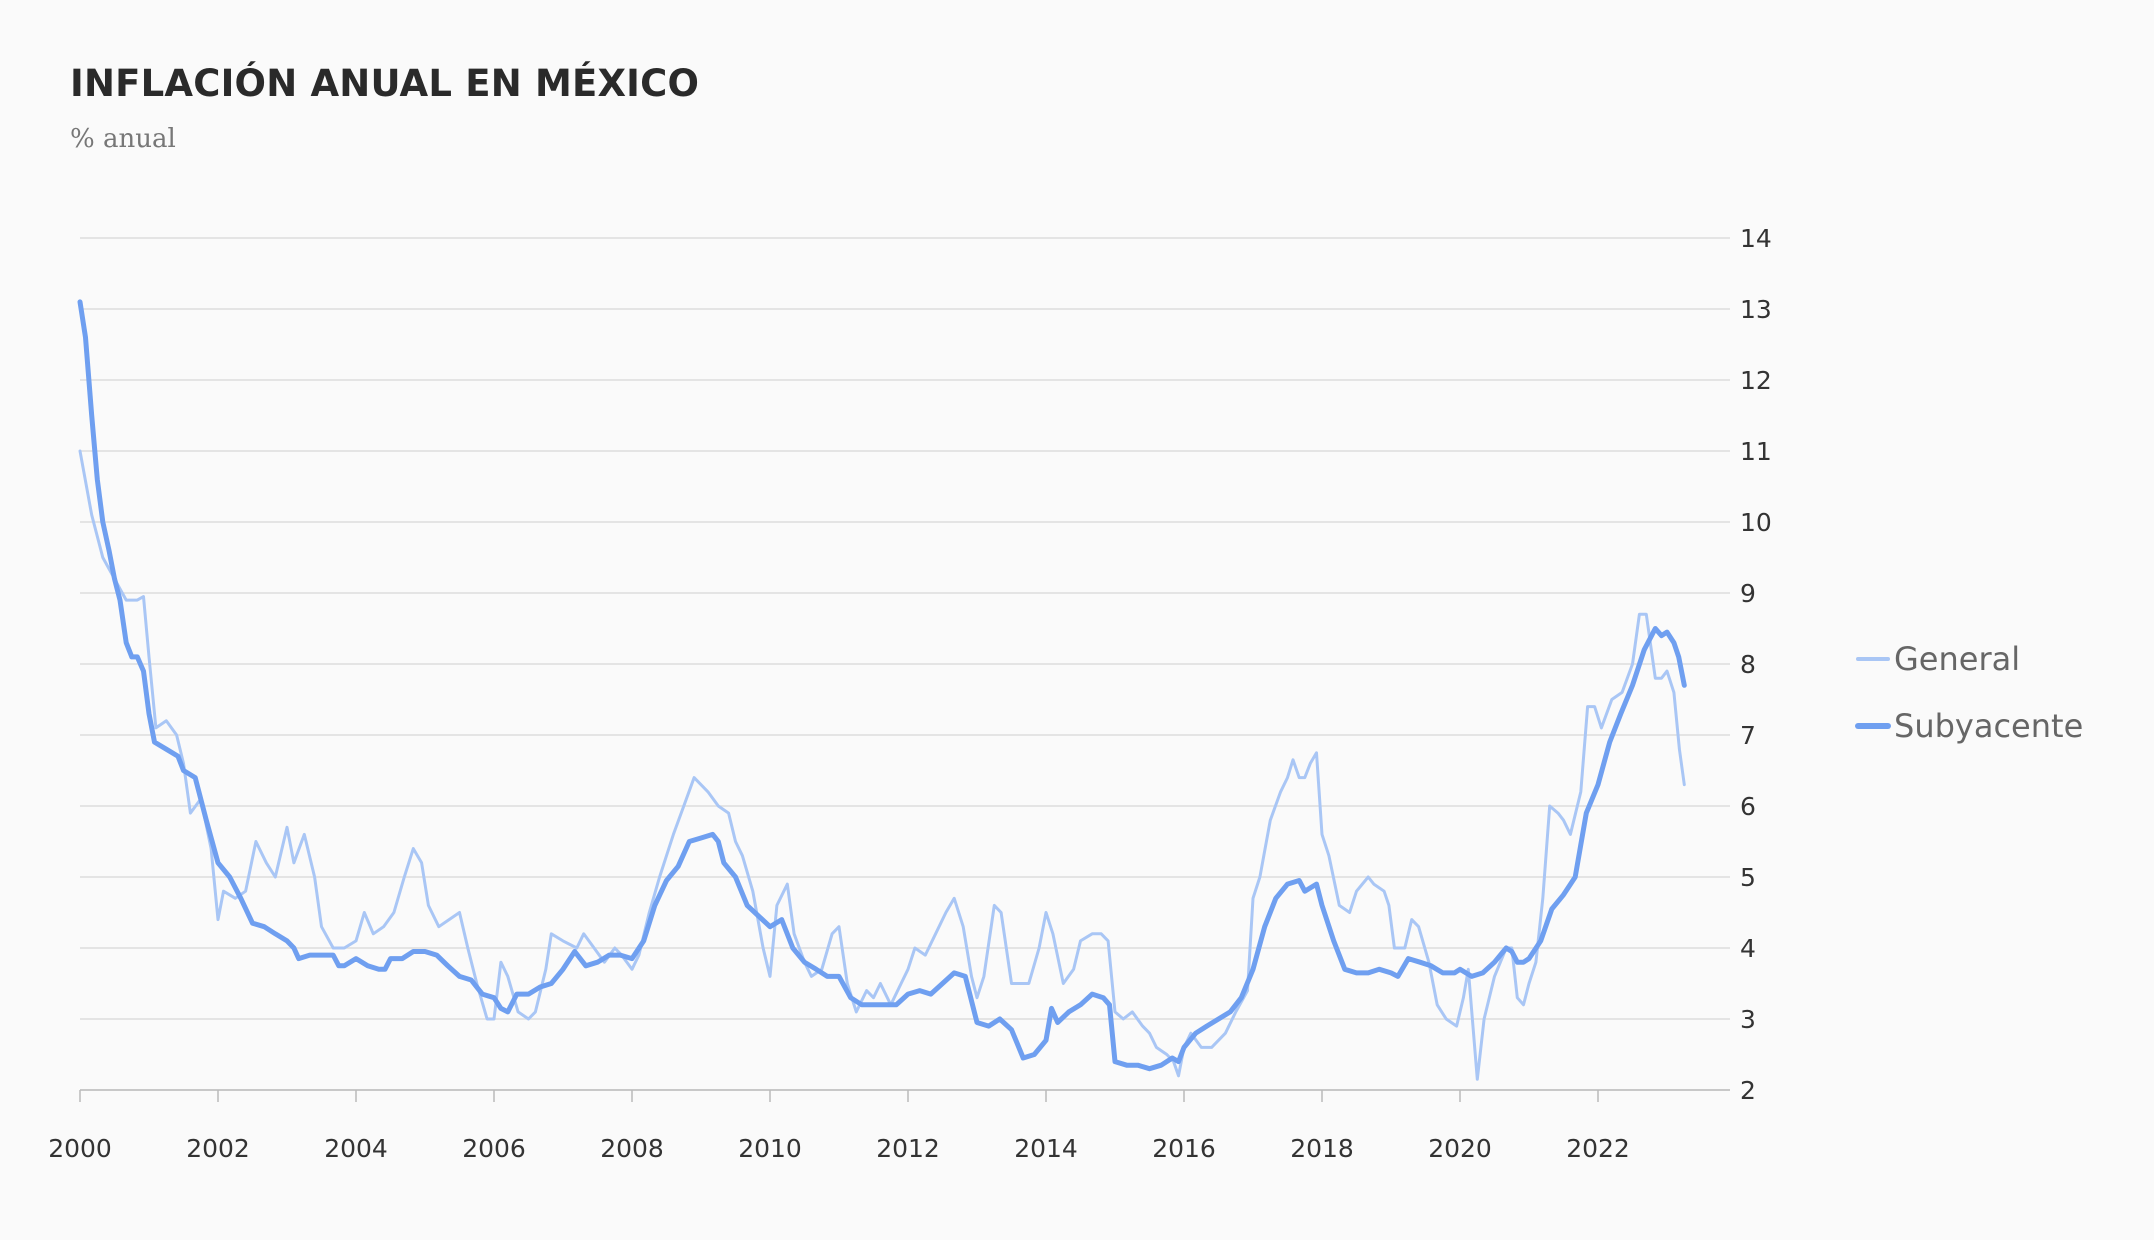 The image size is (2154, 1240). What do you see at coordinates (1460, 1148) in the screenshot?
I see `x-tick-label: 2020` at bounding box center [1460, 1148].